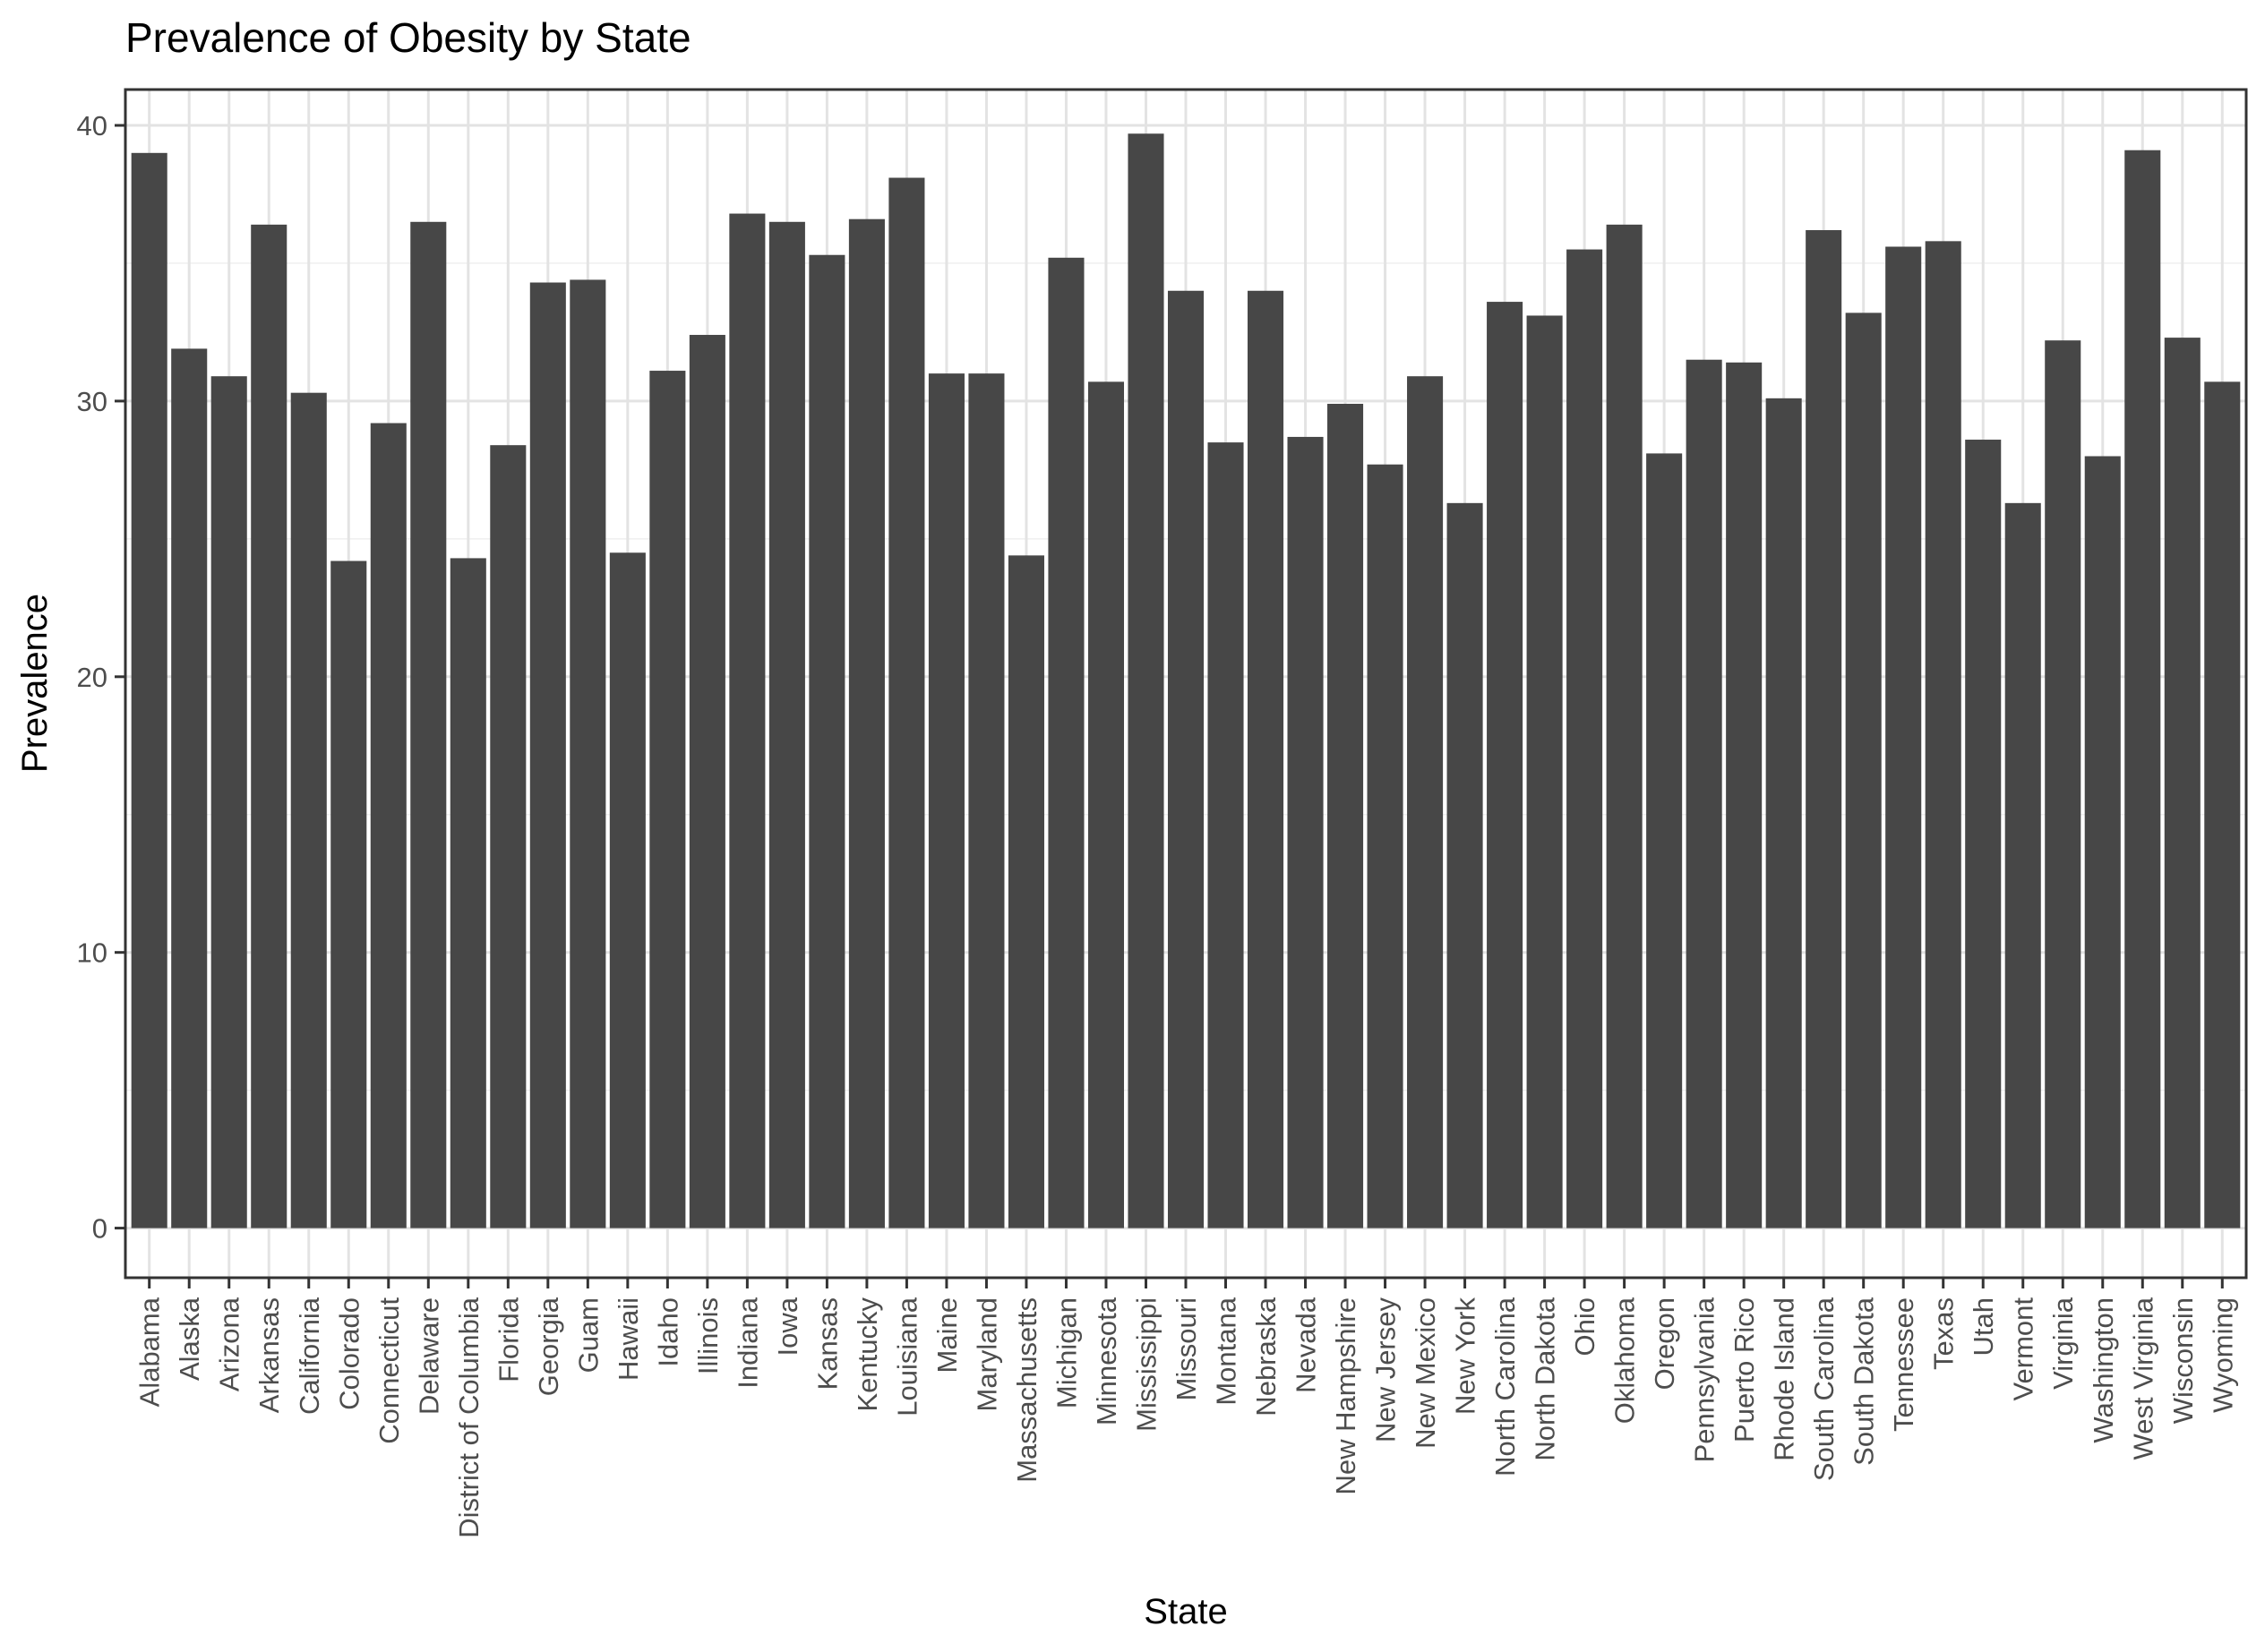 The image size is (2265, 1652). Describe the element at coordinates (1307, 1345) in the screenshot. I see `x-tick-label: Nevada` at that location.